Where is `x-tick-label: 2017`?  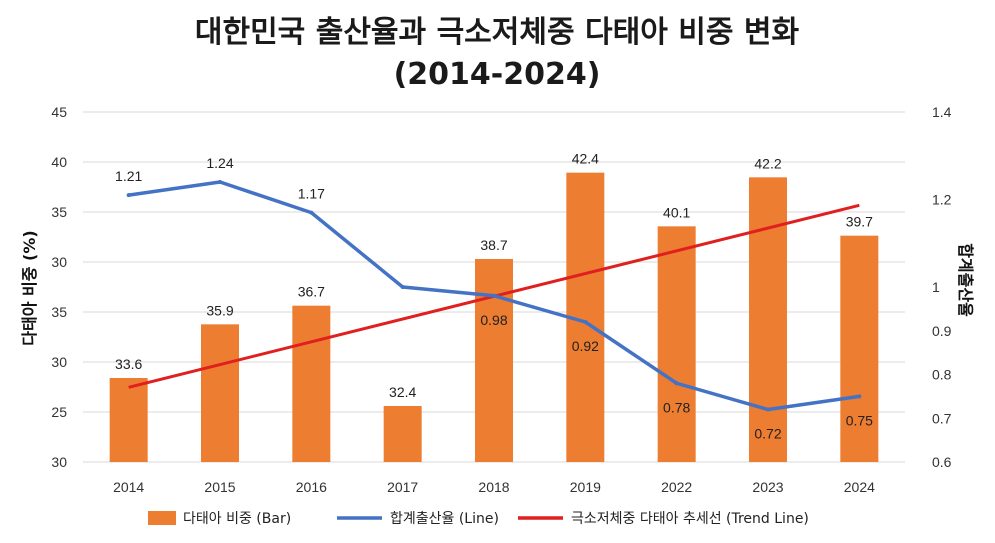 x-tick-label: 2017 is located at coordinates (402, 487).